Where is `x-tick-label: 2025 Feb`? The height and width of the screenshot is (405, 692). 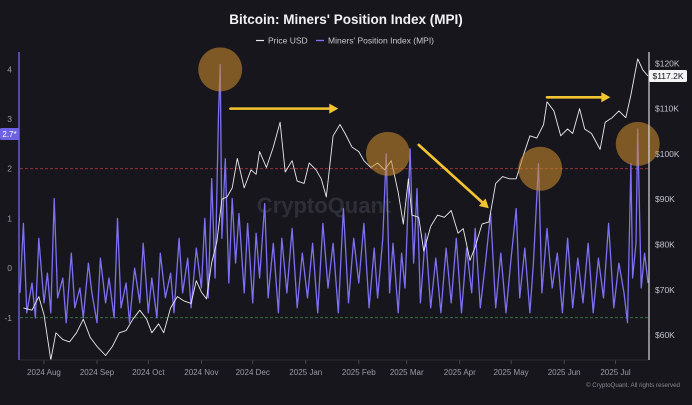
x-tick-label: 2025 Feb is located at coordinates (359, 372).